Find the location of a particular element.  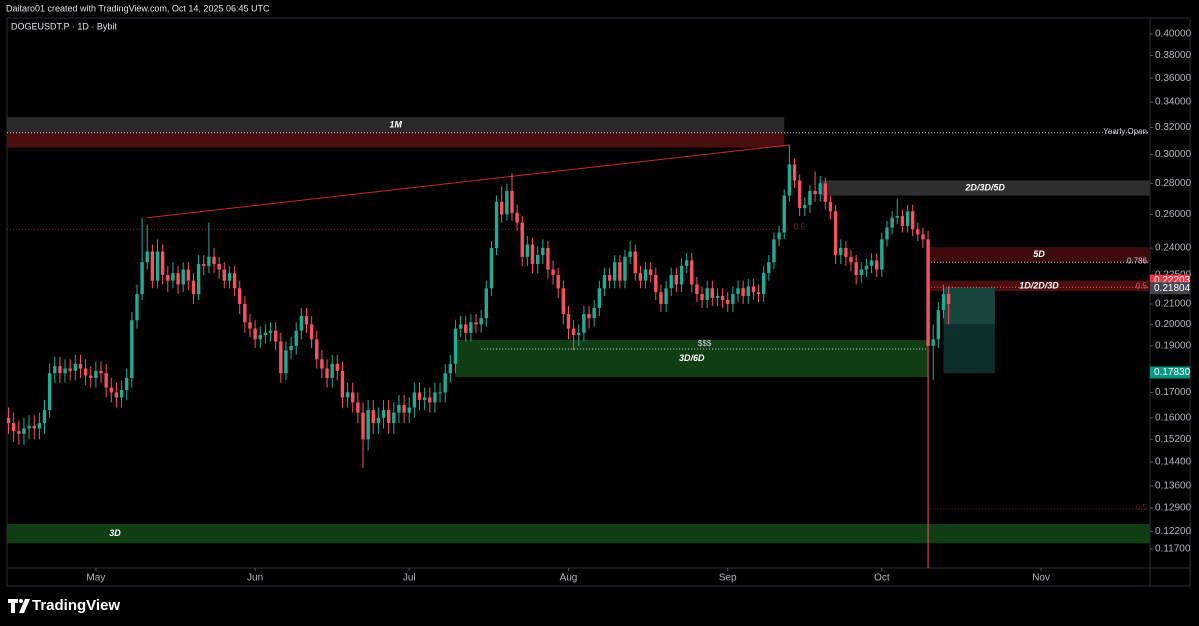

price-tag-label: 0.17830 is located at coordinates (1172, 372).